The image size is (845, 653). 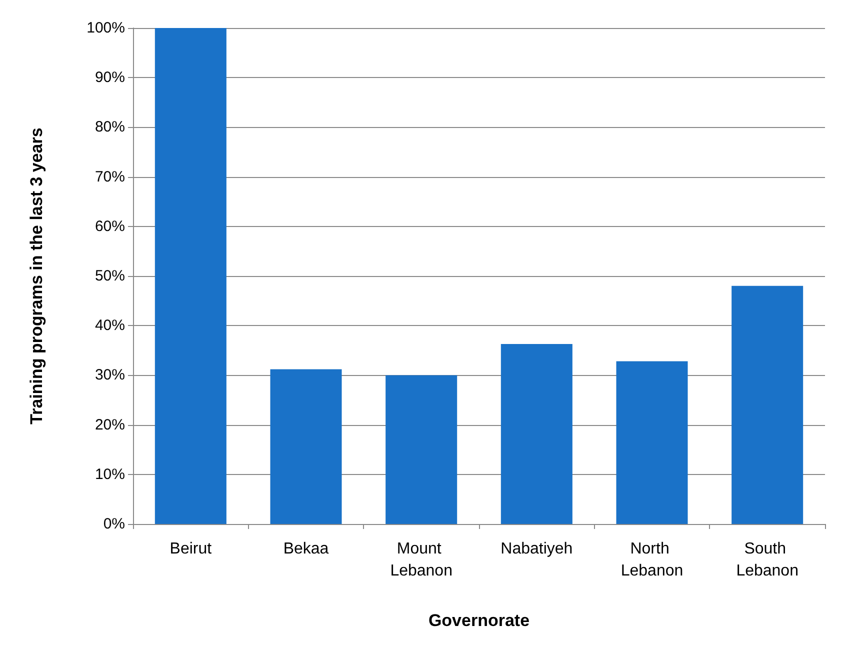 What do you see at coordinates (109, 425) in the screenshot?
I see `y-tick-label: 20%` at bounding box center [109, 425].